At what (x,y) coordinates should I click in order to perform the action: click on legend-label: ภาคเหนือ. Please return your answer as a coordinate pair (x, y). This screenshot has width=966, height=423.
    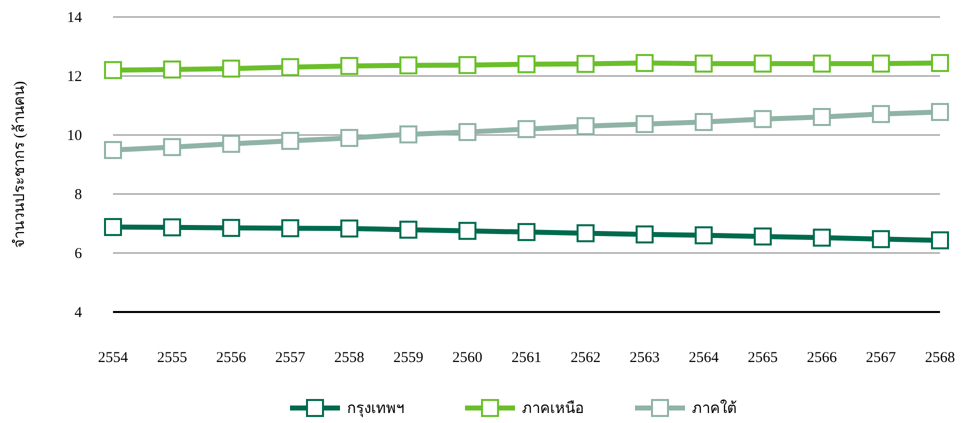
    Looking at the image, I should click on (553, 408).